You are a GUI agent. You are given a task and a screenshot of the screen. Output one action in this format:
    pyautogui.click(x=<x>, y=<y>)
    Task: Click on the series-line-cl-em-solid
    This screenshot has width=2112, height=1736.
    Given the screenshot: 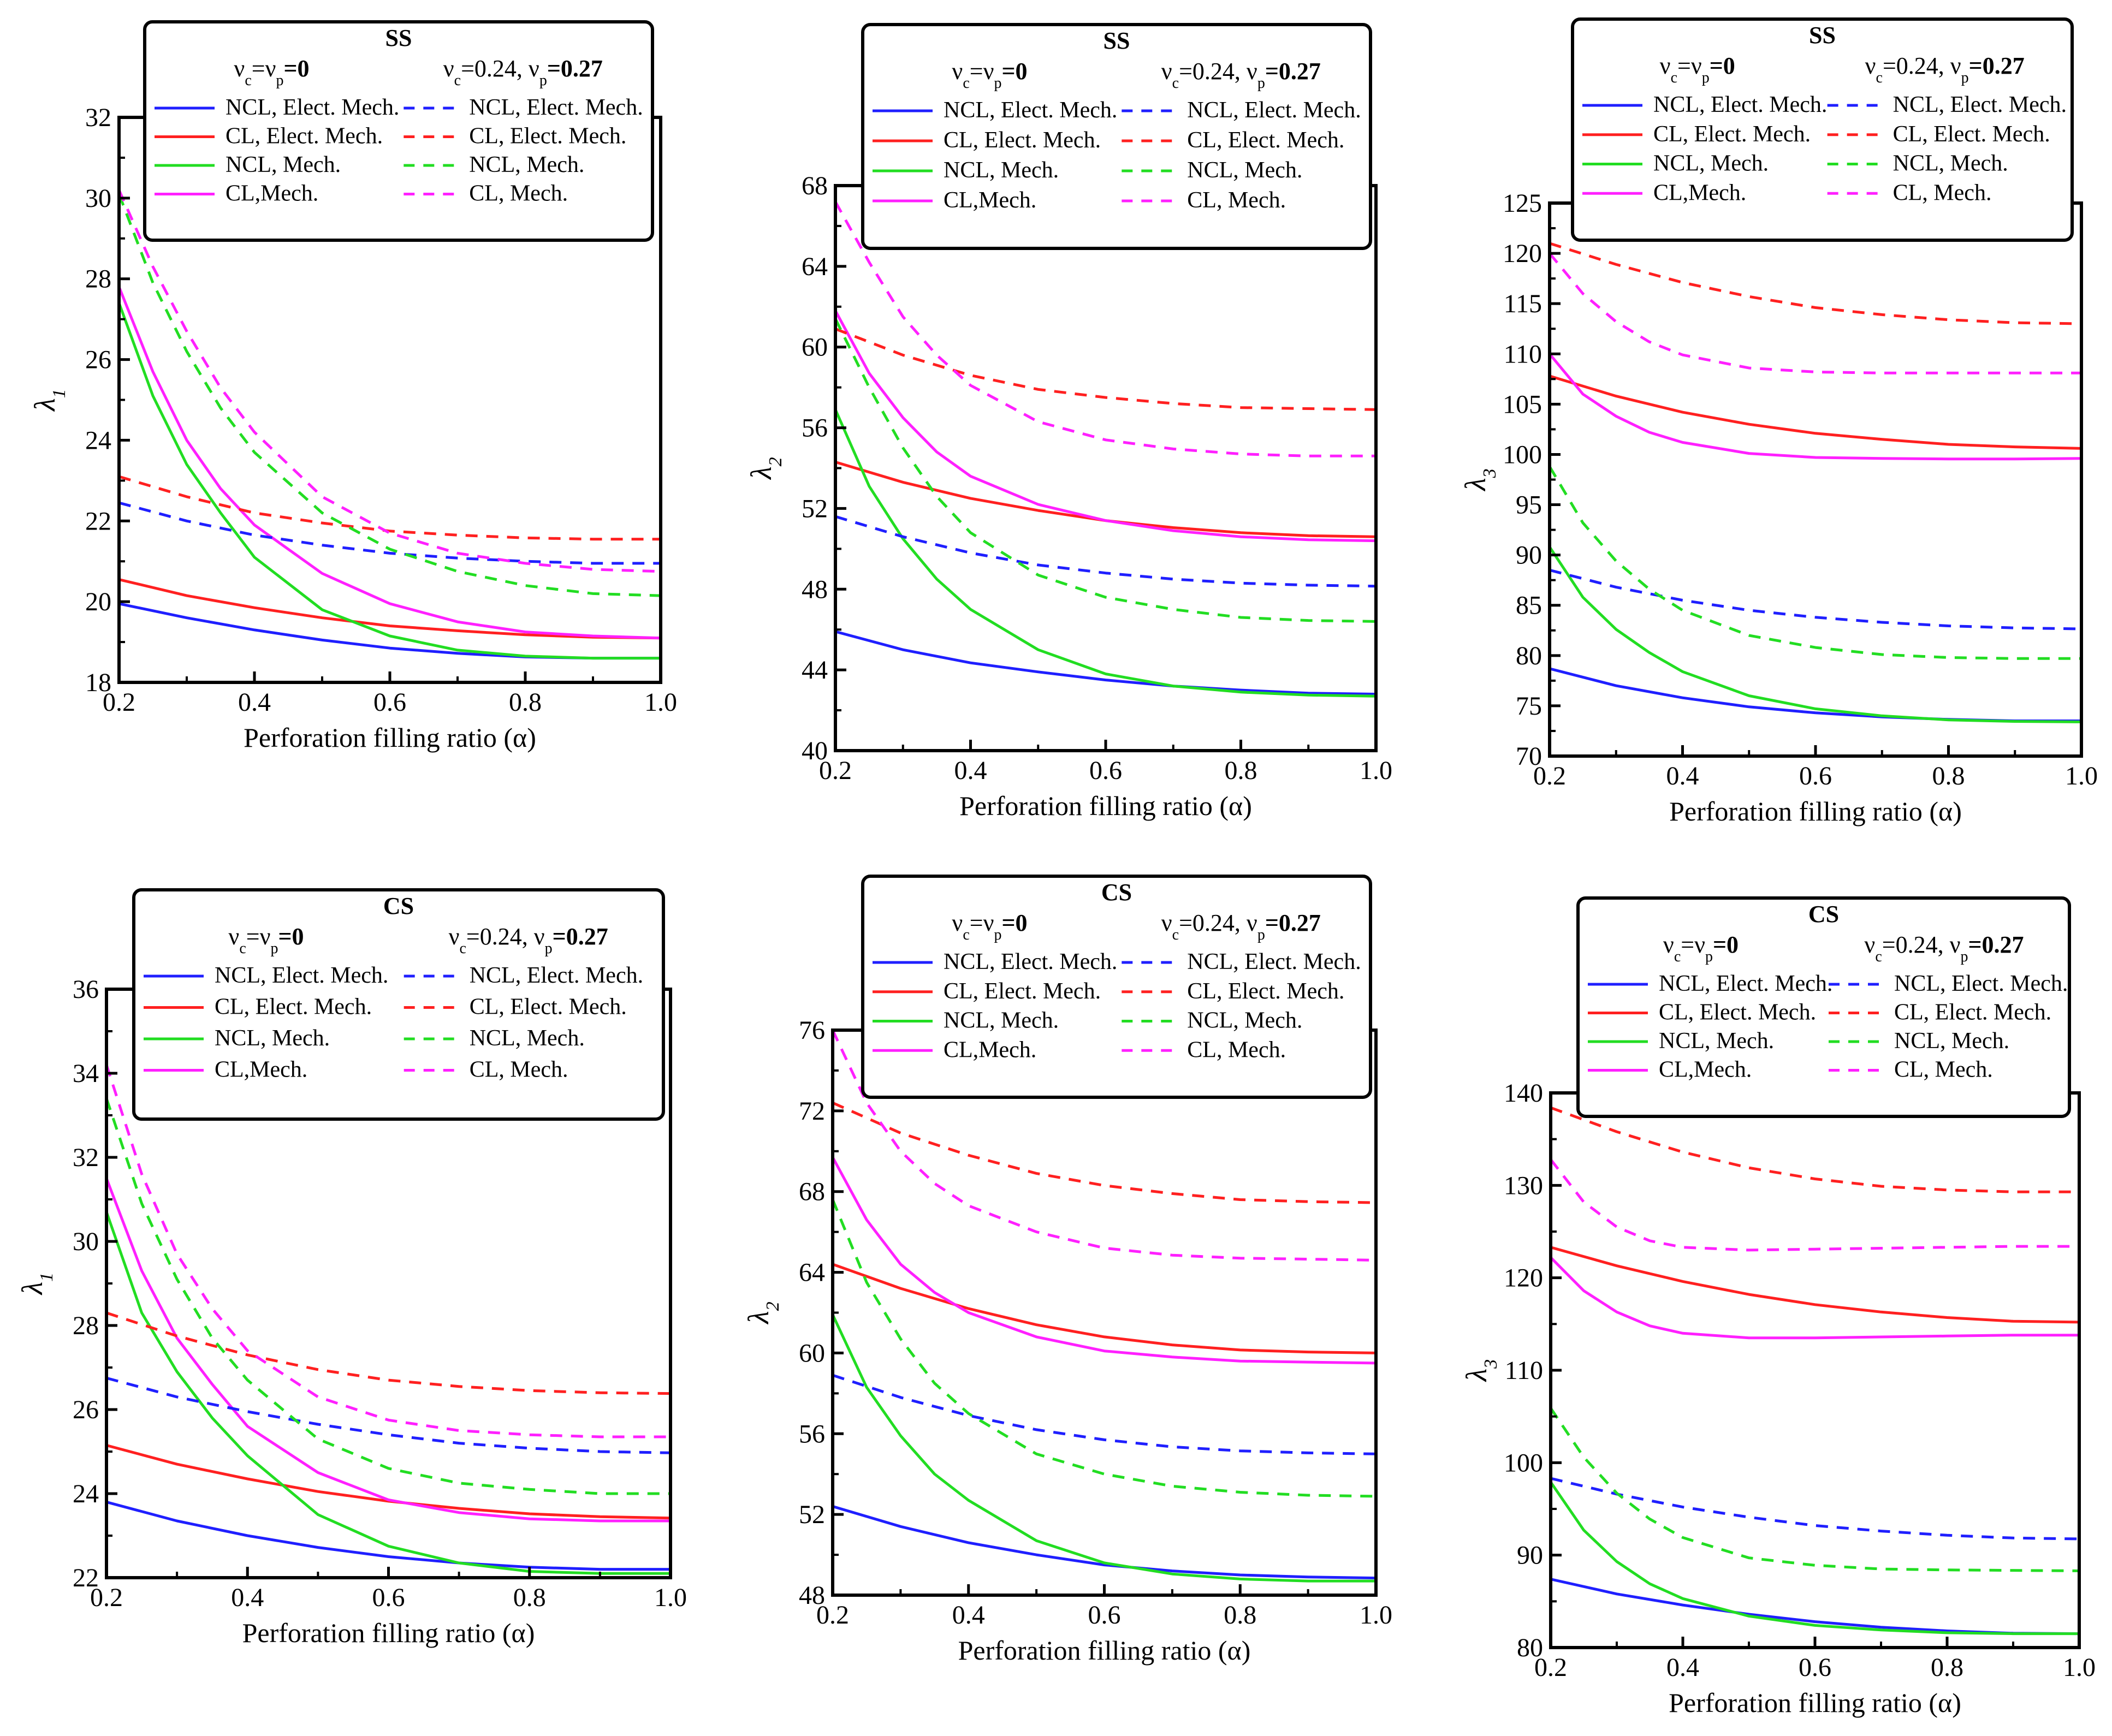 What is the action you would take?
    pyautogui.click(x=1105, y=499)
    